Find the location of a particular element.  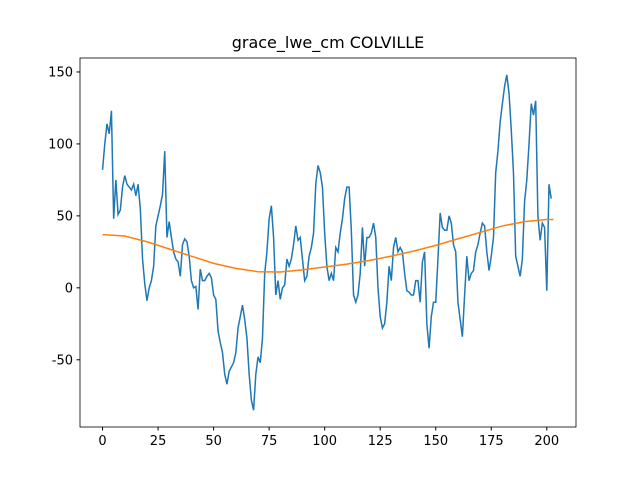

x-tick-label: 125 is located at coordinates (380, 441).